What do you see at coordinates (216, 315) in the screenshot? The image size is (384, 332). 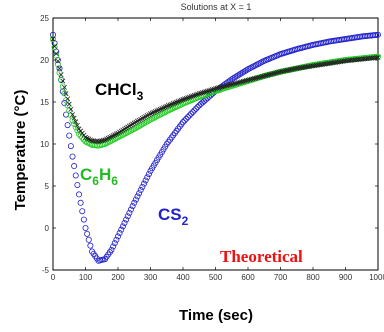 I see `x-axis-label: Time (sec)` at bounding box center [216, 315].